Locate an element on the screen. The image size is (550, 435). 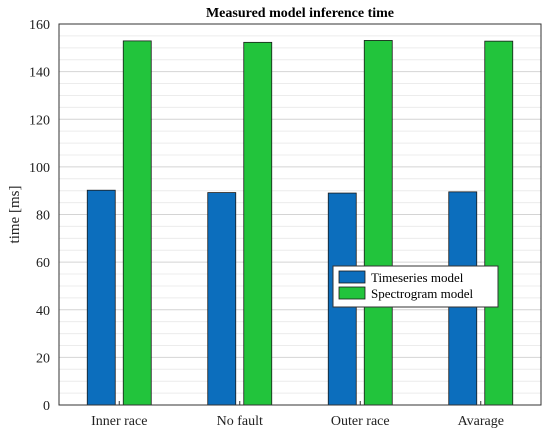
x-tick-label: Outer race is located at coordinates (360, 421).